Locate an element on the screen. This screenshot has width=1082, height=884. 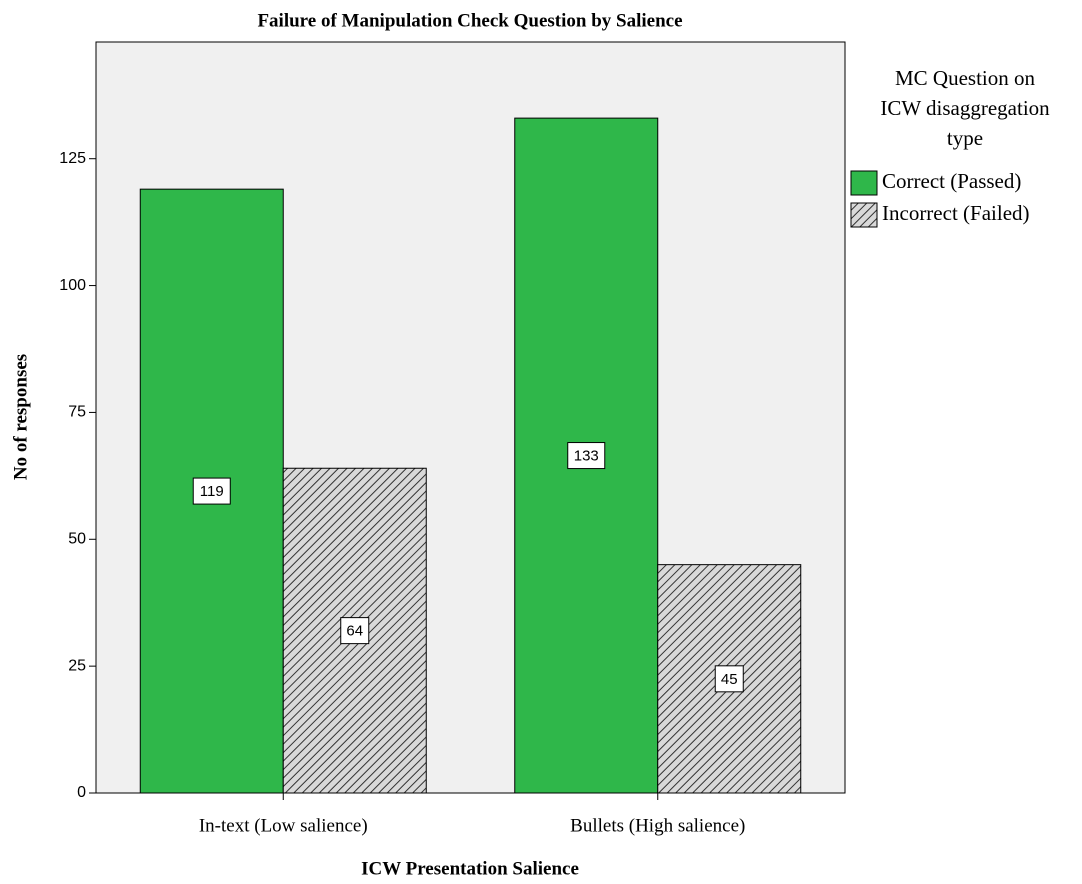
y-tick-label: 125 is located at coordinates (72, 158).